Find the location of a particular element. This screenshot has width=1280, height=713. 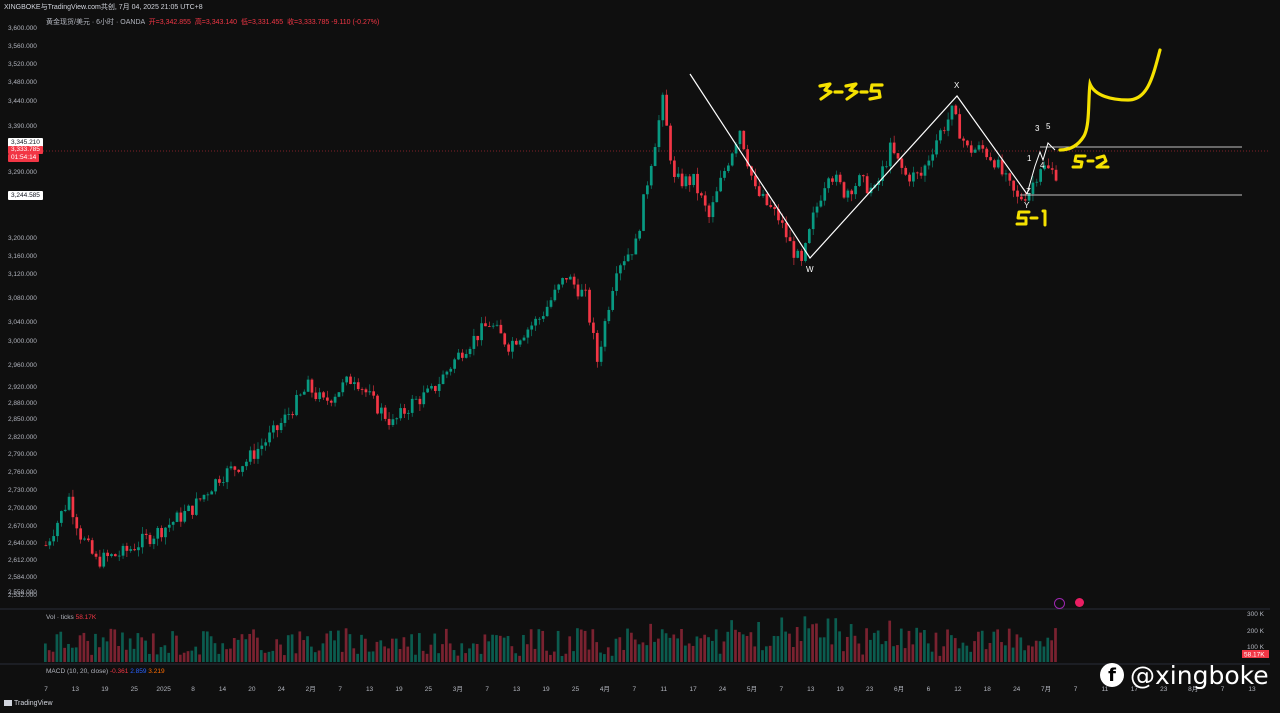

watermark: f @xingboke is located at coordinates (1184, 675).